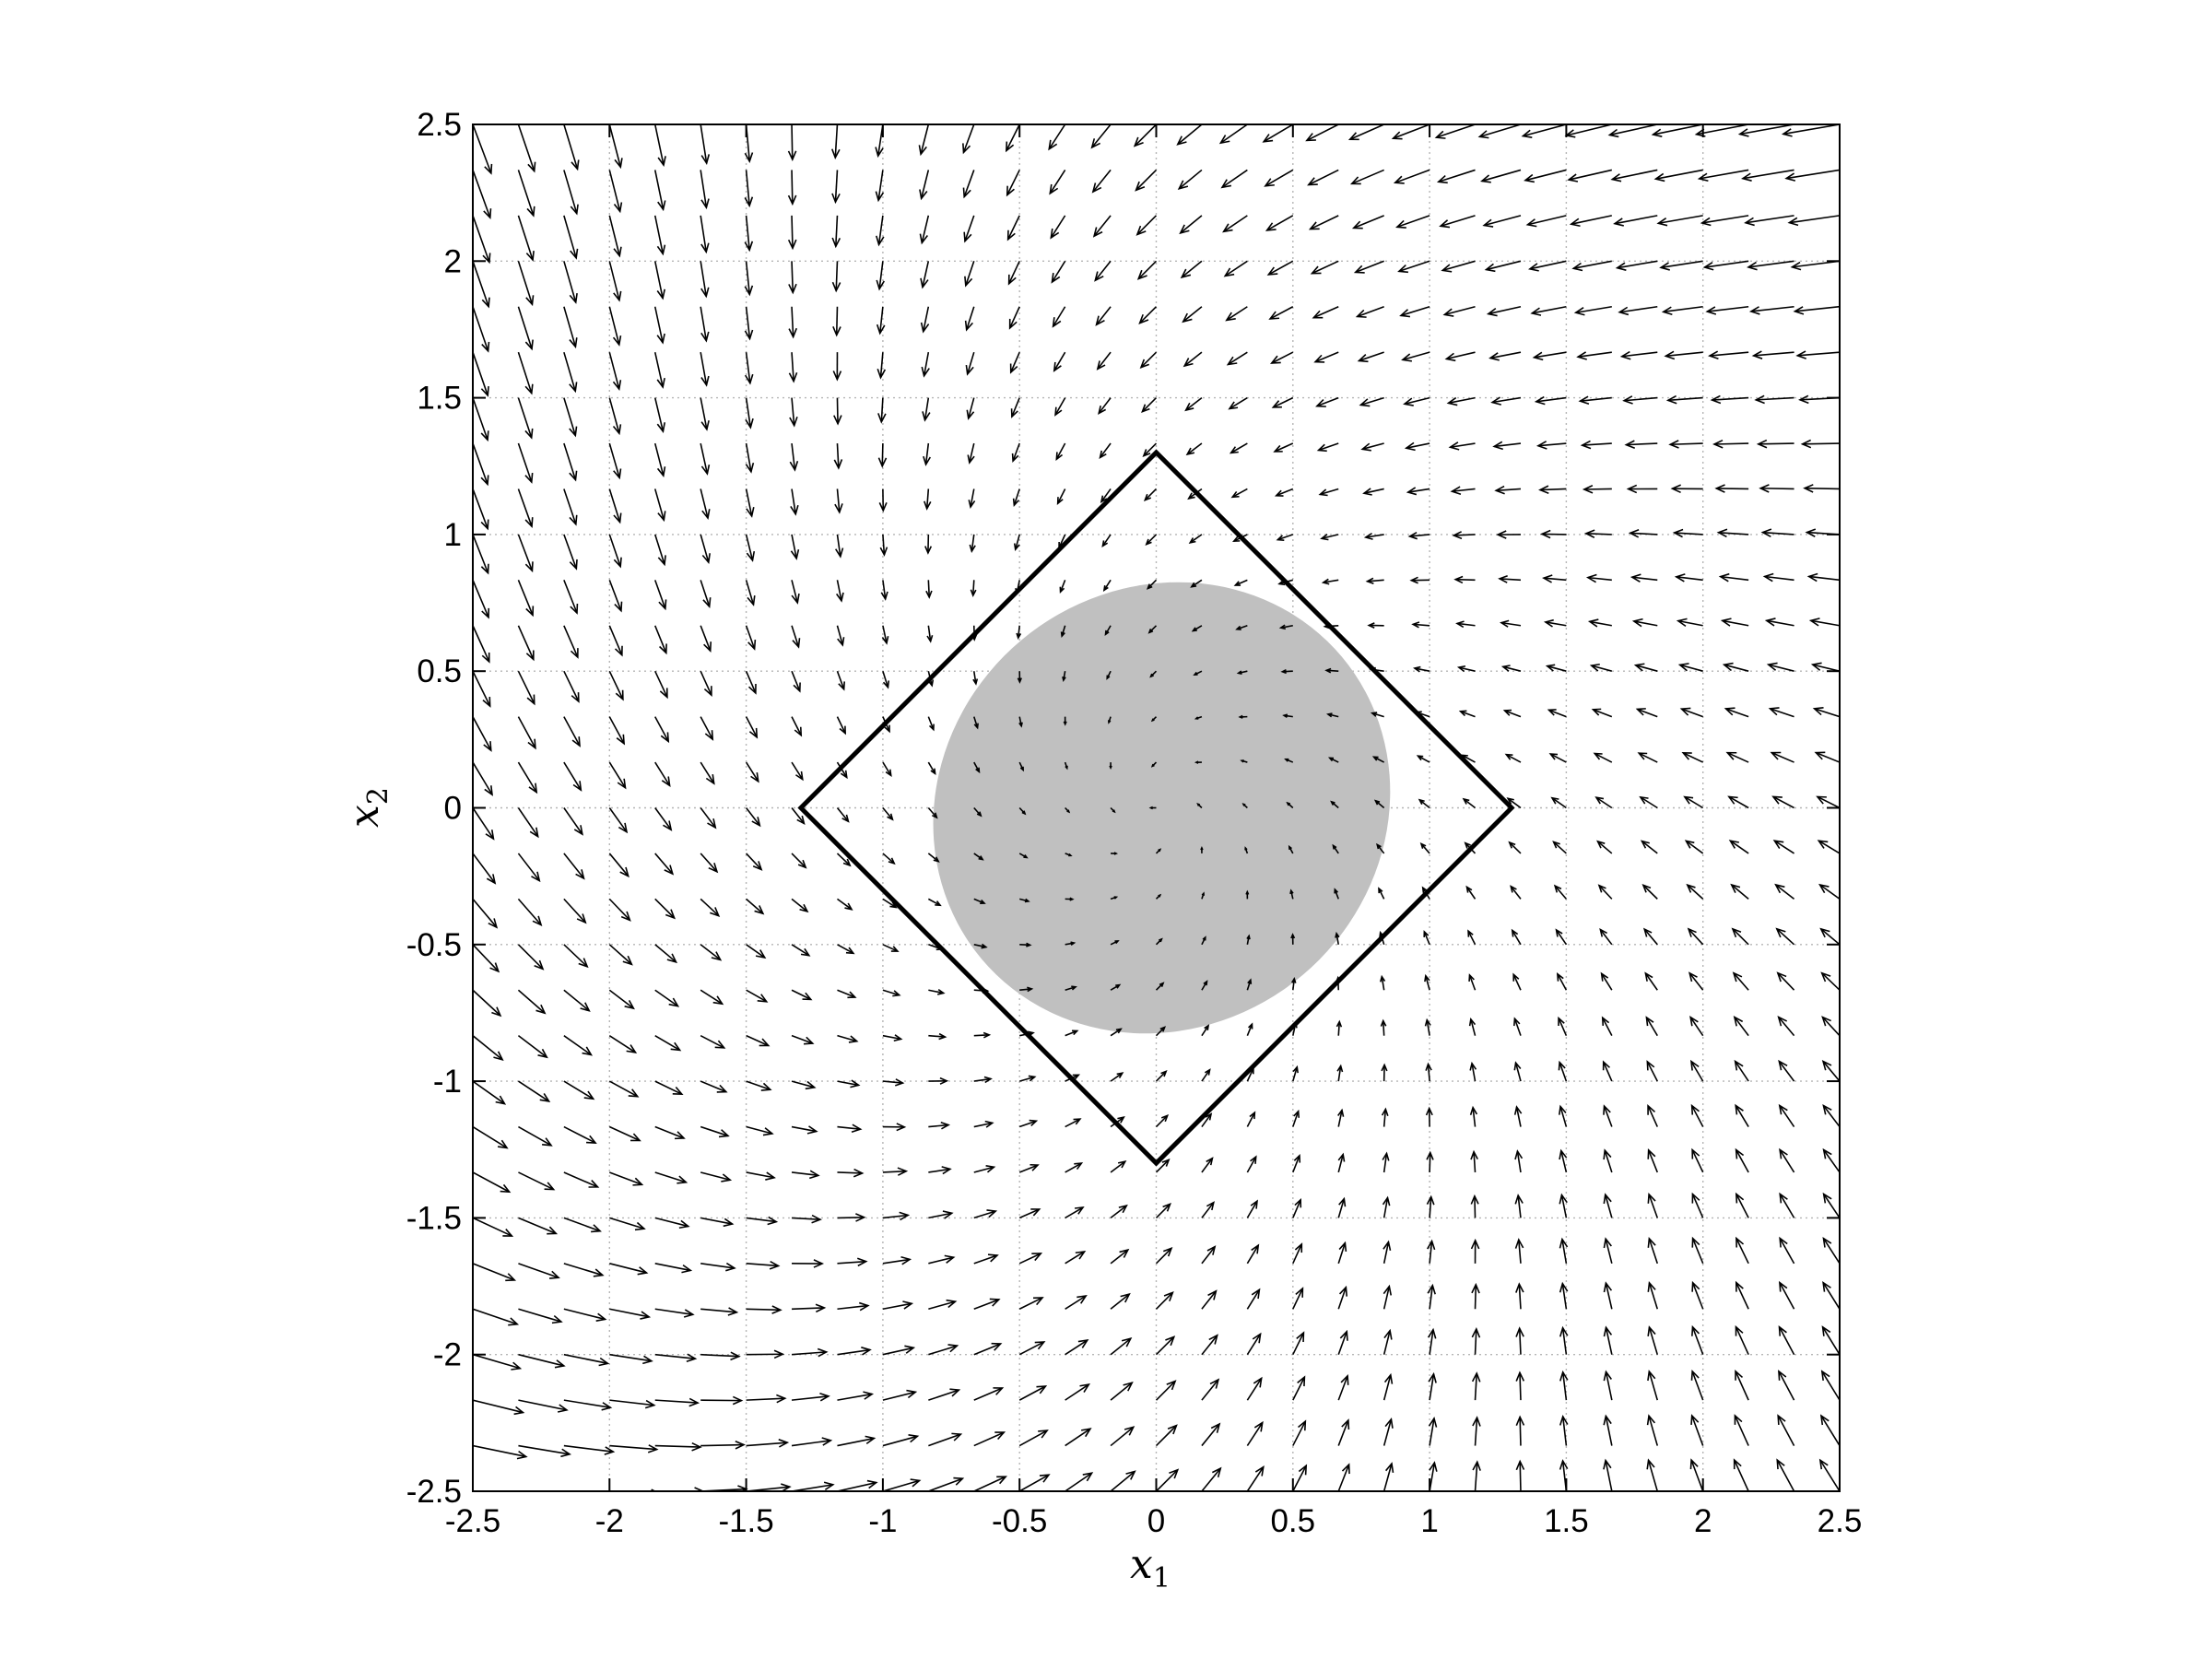  What do you see at coordinates (453, 809) in the screenshot?
I see `y-tick-label: 0` at bounding box center [453, 809].